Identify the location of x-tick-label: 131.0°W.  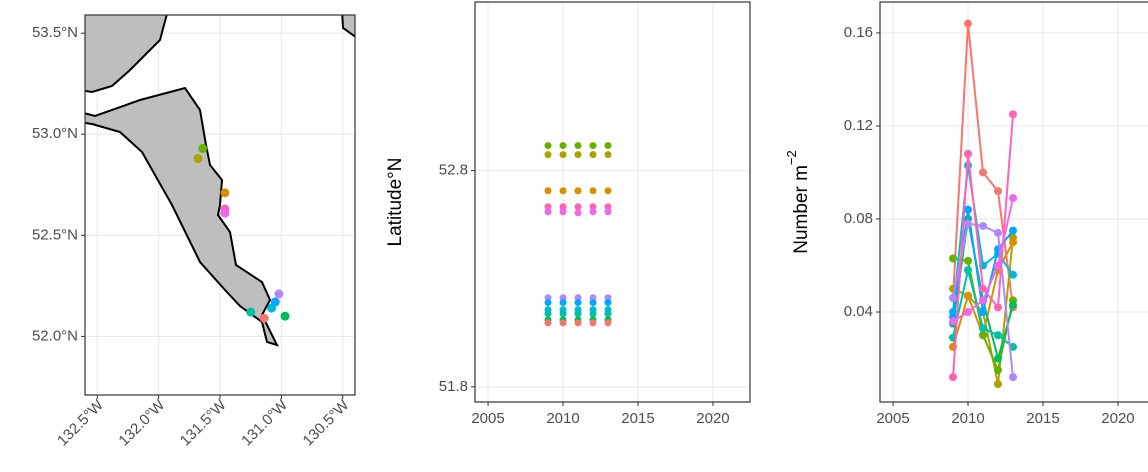
(264, 422).